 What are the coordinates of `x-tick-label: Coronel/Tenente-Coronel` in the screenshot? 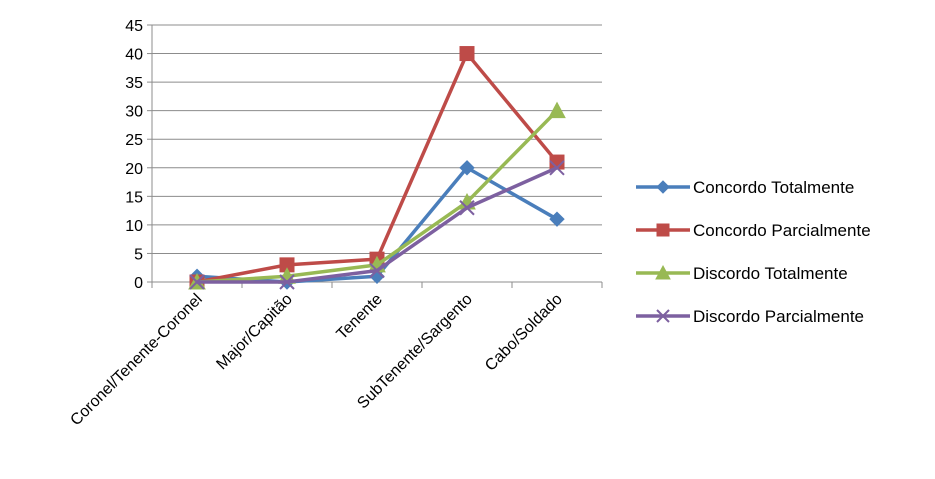 It's located at (136, 360).